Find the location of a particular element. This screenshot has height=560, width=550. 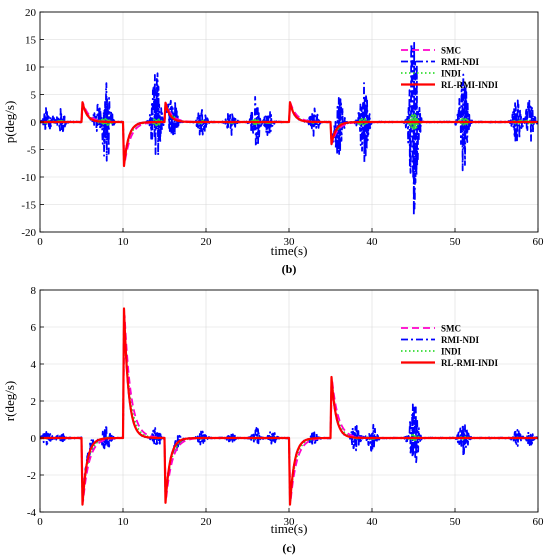

y-tick-label: 15 is located at coordinates (31, 41).